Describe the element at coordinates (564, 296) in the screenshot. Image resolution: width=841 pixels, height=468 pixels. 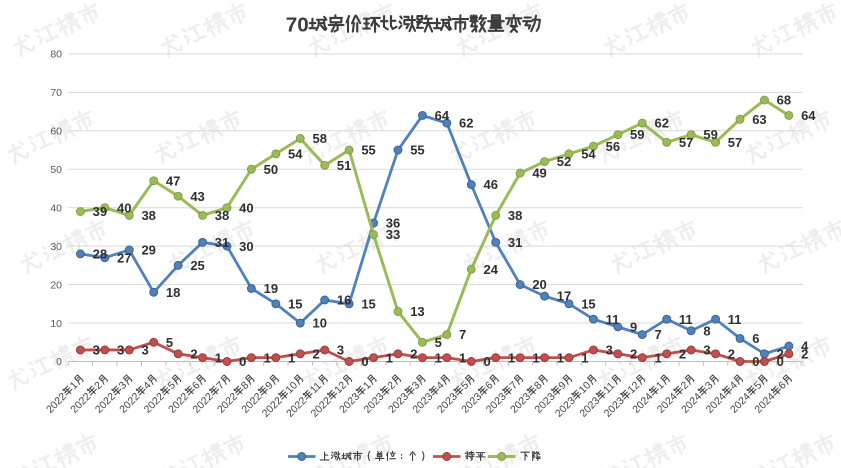
I see `svg-text: 17` at that location.